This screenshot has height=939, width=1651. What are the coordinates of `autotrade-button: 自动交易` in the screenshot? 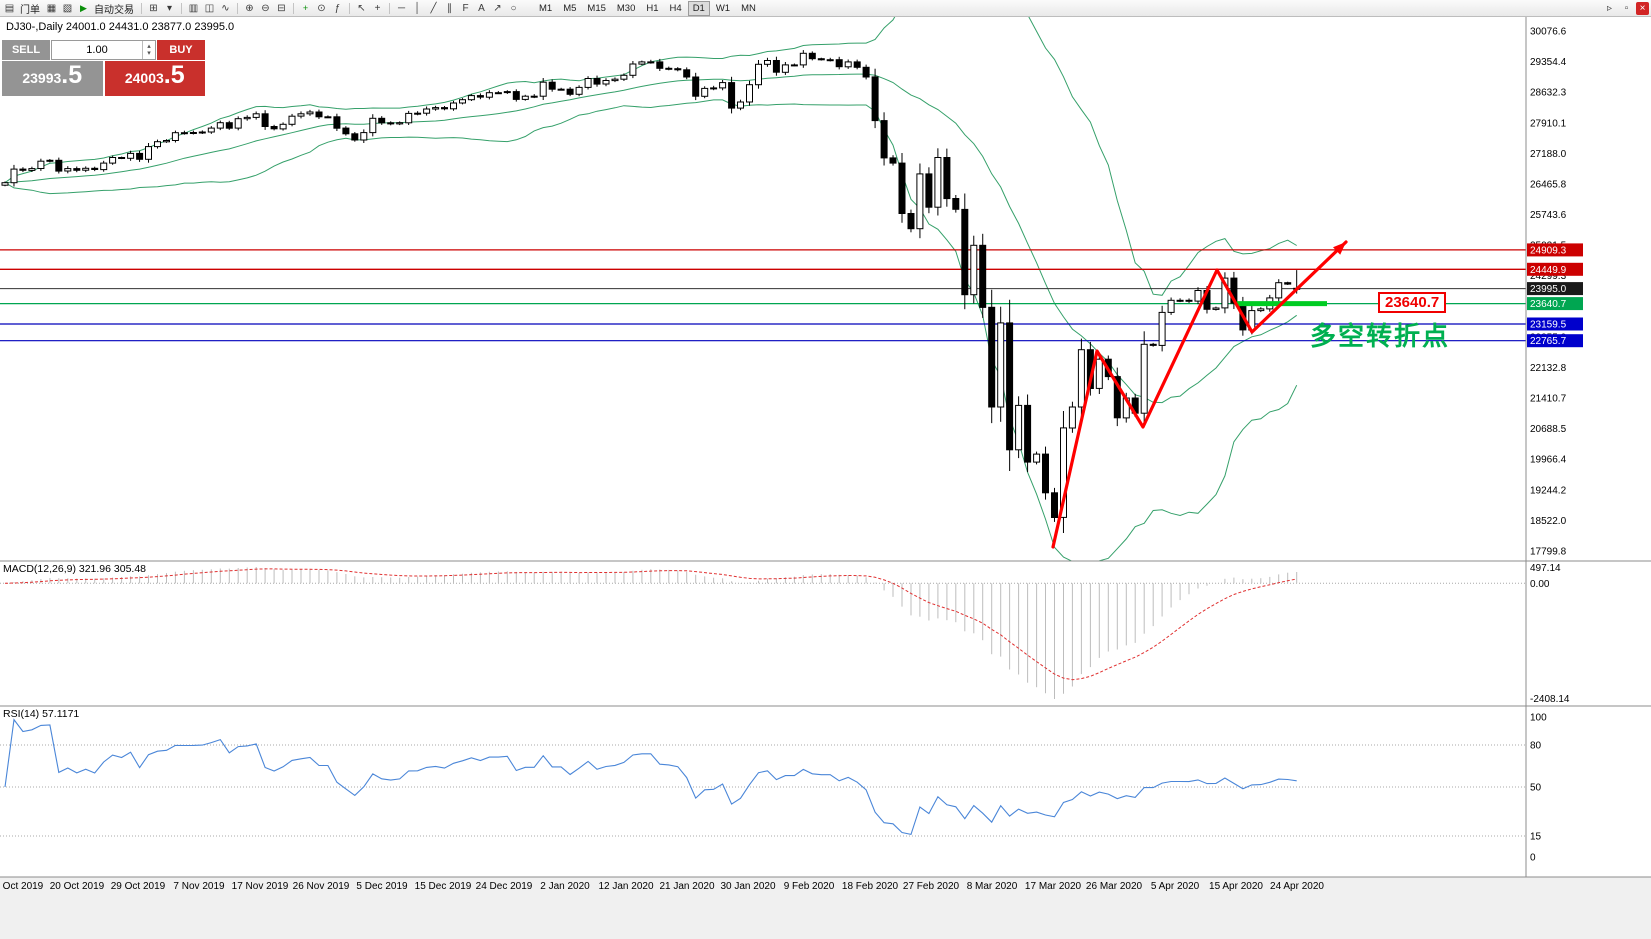 It's located at (114, 10).